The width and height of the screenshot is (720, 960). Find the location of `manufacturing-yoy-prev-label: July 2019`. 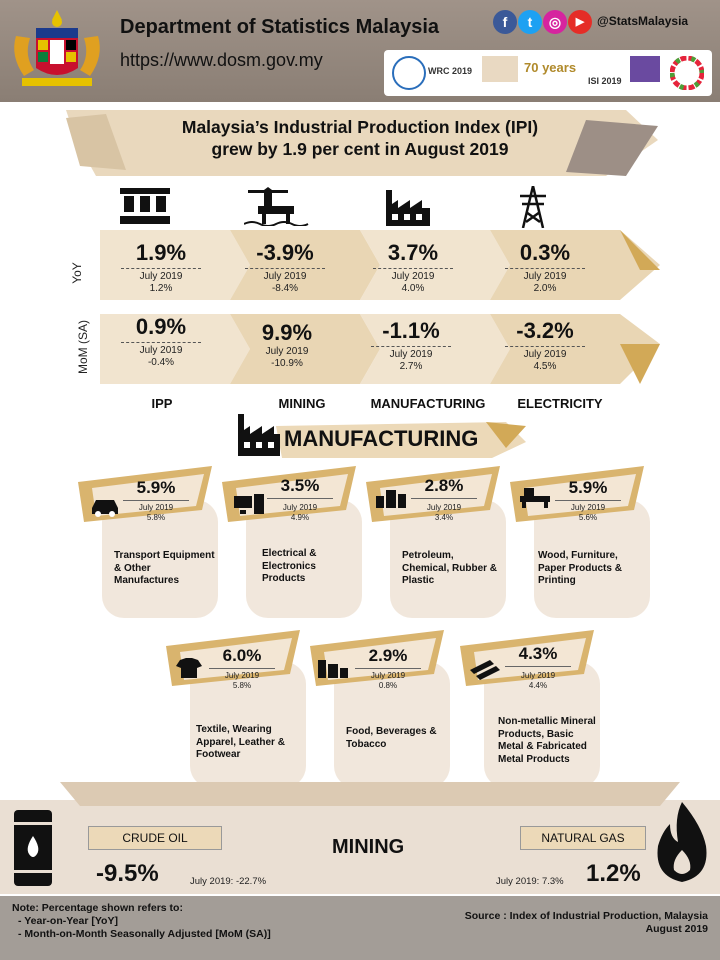

manufacturing-yoy-prev-label: July 2019 is located at coordinates (413, 276).